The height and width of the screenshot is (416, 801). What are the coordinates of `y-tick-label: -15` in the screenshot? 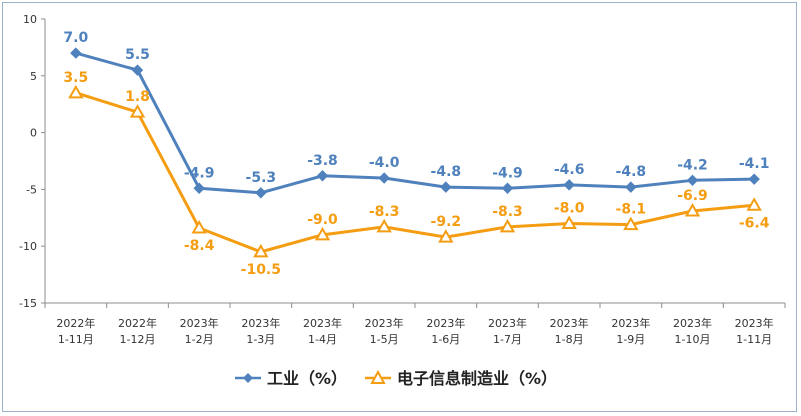 It's located at (28, 303).